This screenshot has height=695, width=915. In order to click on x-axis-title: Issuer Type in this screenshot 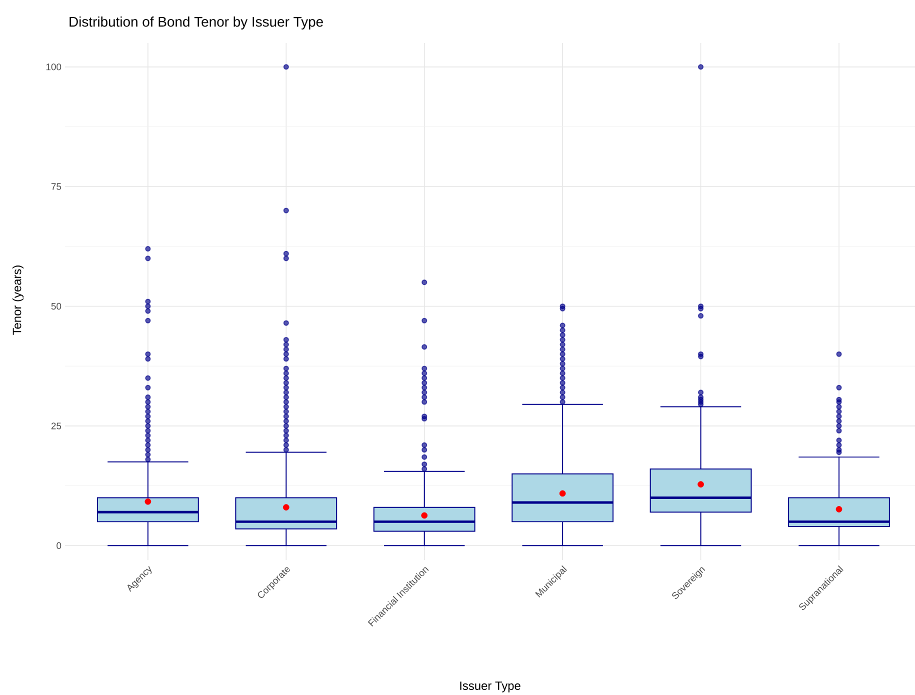, I will do `click(490, 687)`.